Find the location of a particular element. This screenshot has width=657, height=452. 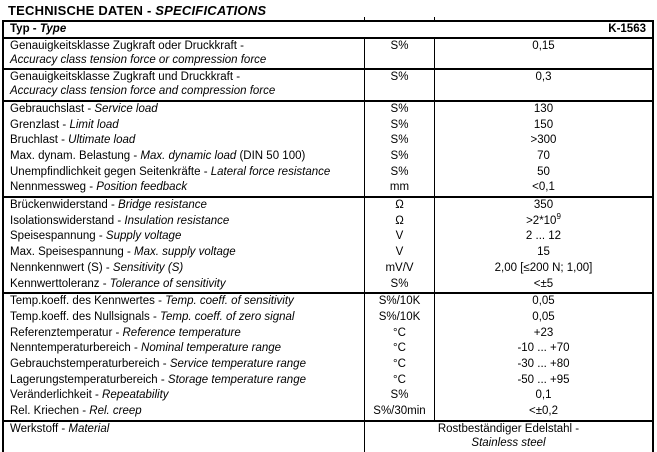

row-value: 130 is located at coordinates (543, 110).